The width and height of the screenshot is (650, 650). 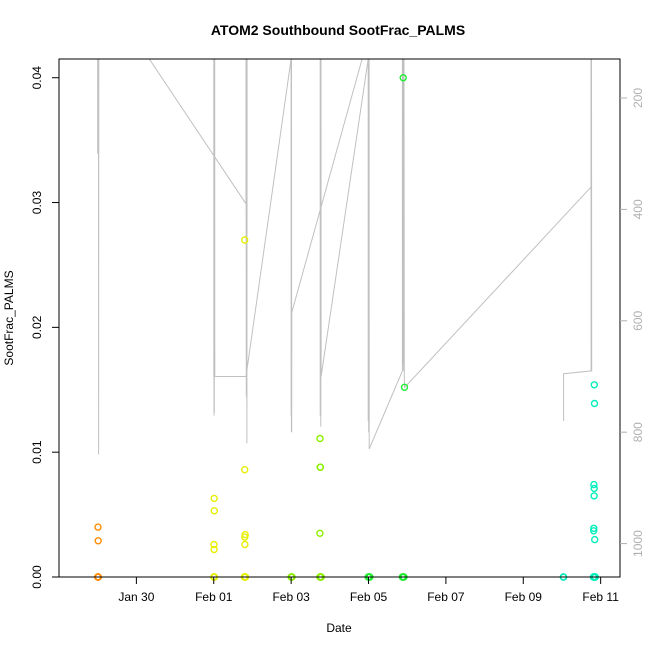 I want to click on y-axis-right: 200 400 600 800 1000, so click(x=632, y=322).